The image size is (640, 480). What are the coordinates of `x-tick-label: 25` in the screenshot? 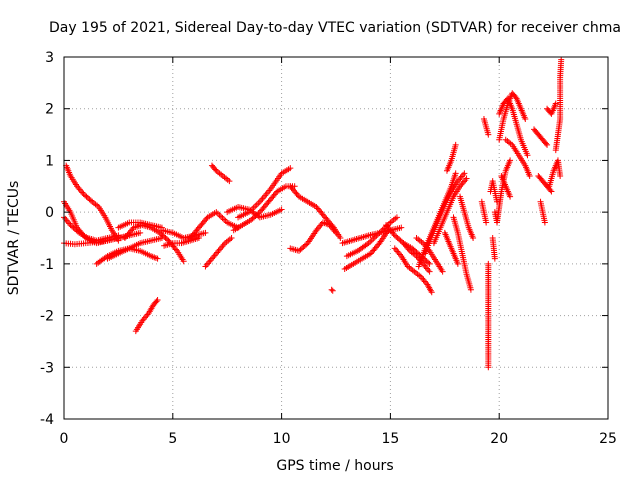 It's located at (608, 439).